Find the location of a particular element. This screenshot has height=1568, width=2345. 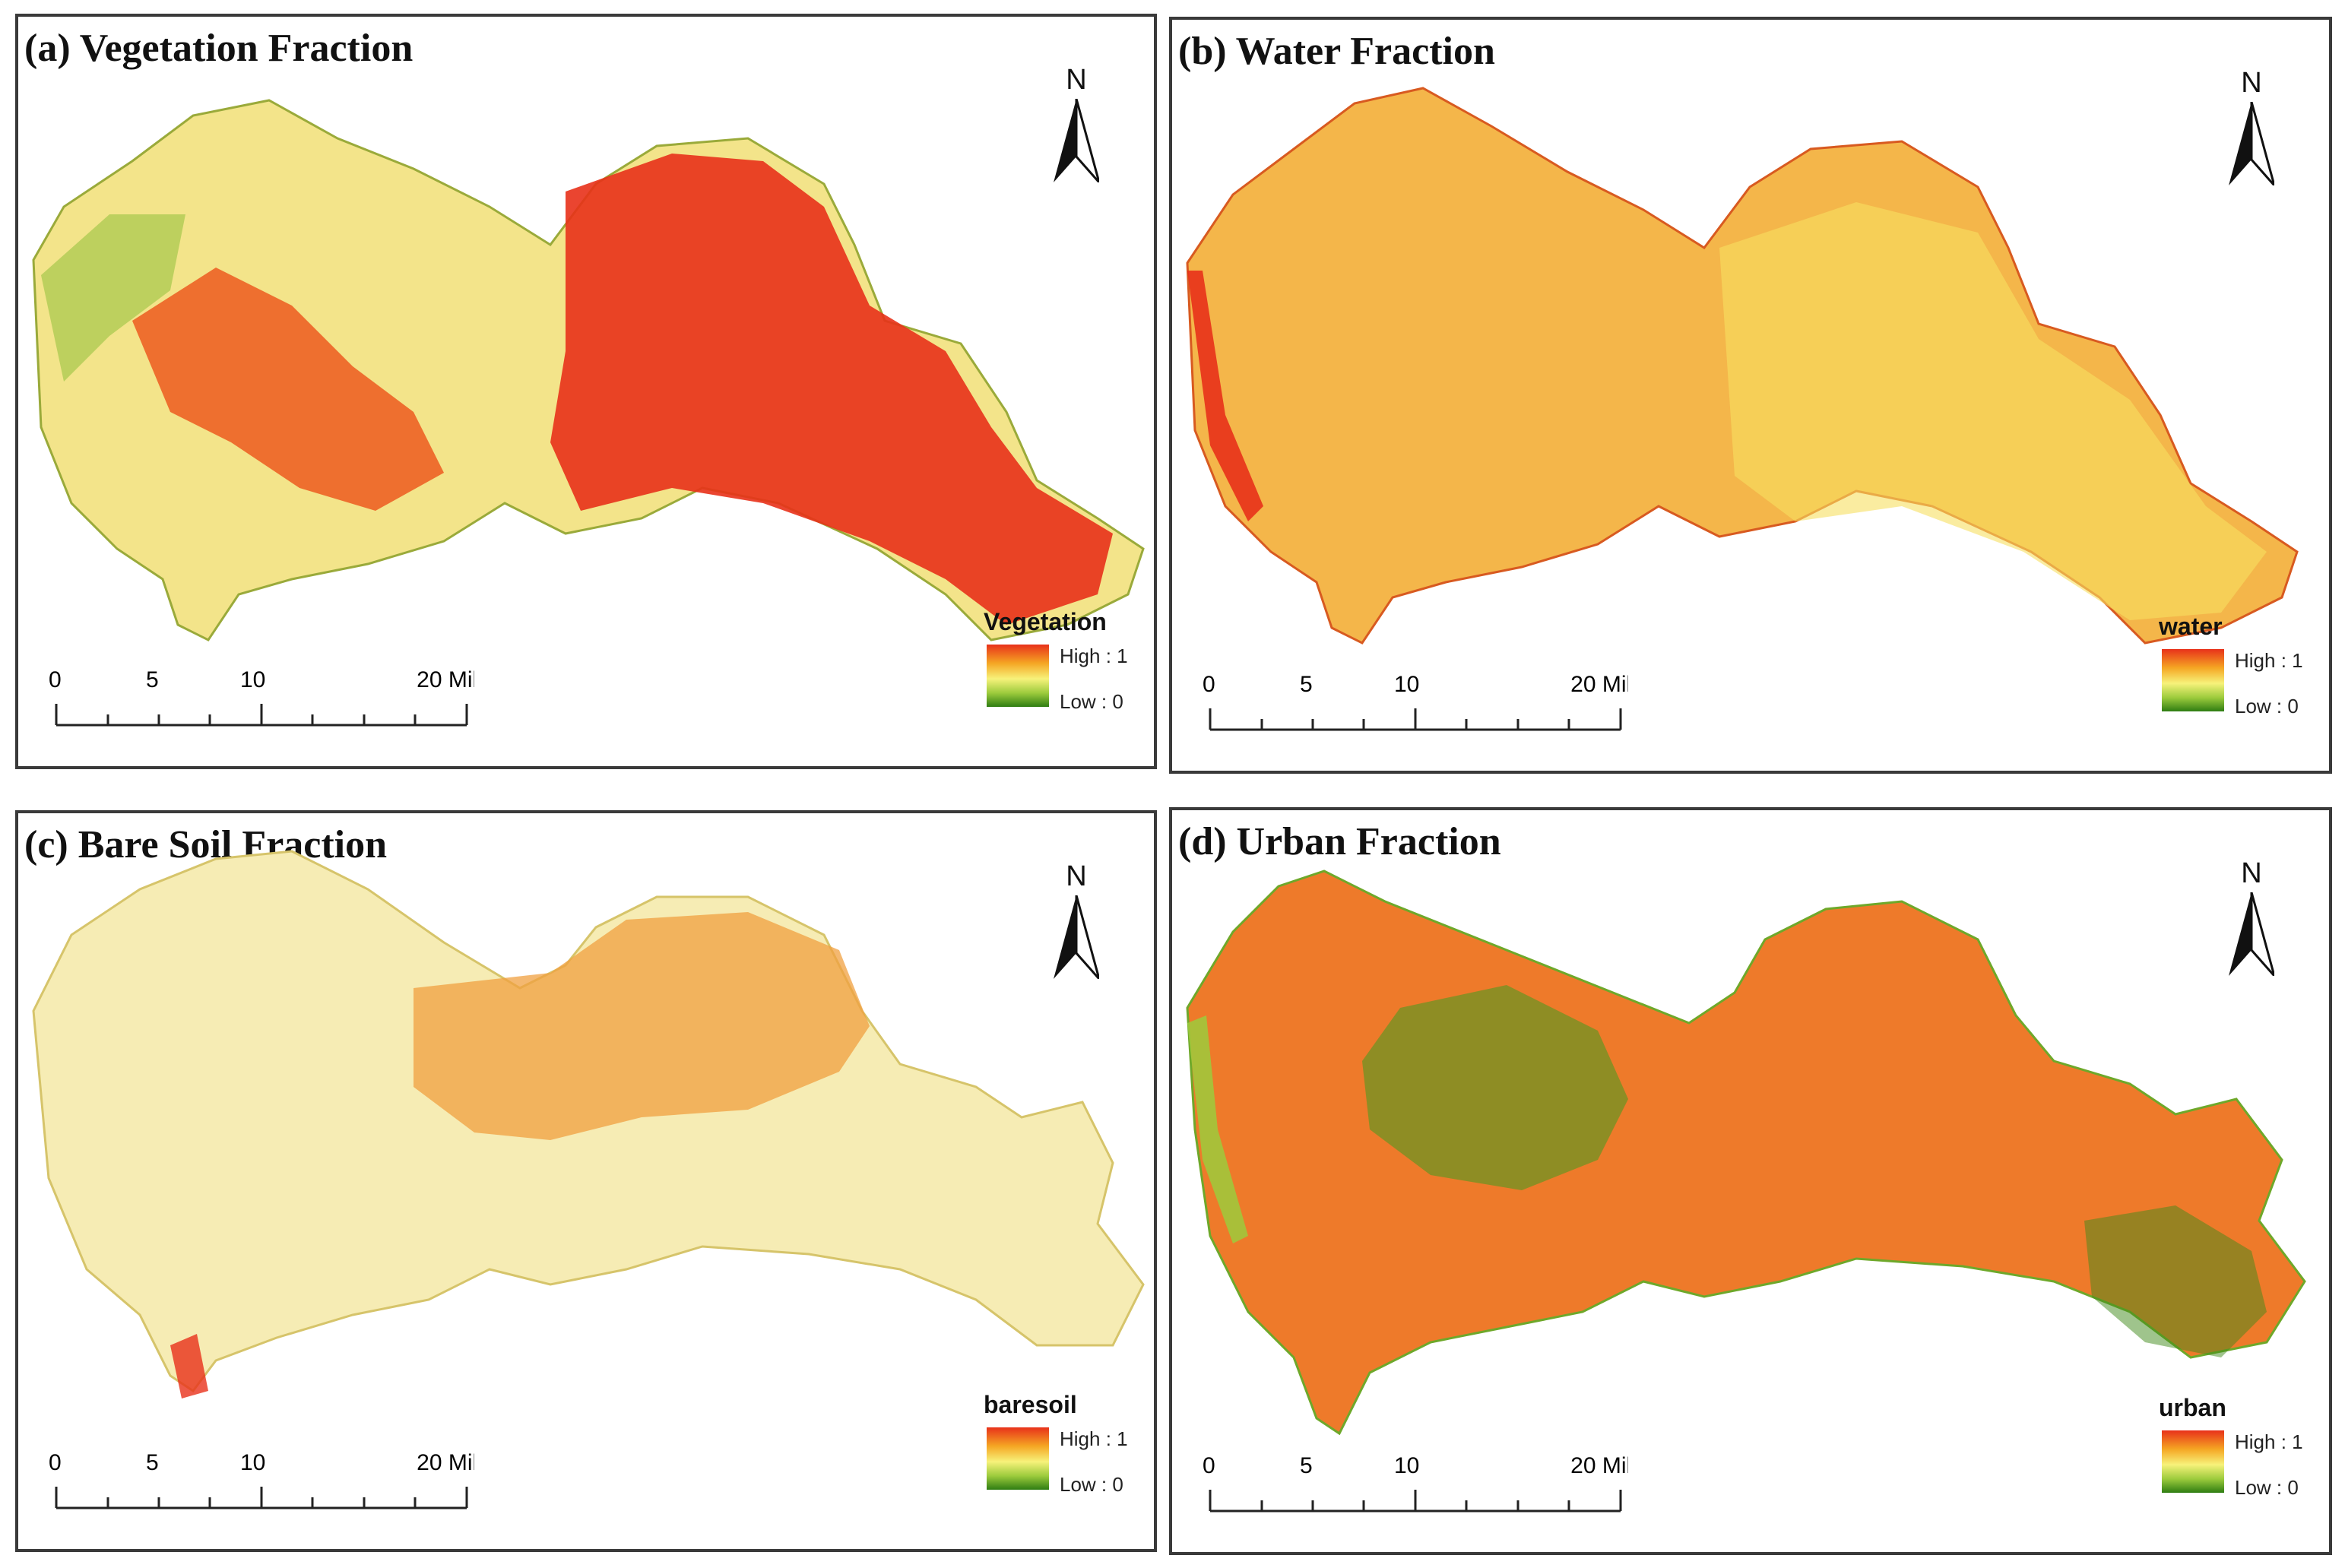

vegetation-high-area-west is located at coordinates (288, 389).